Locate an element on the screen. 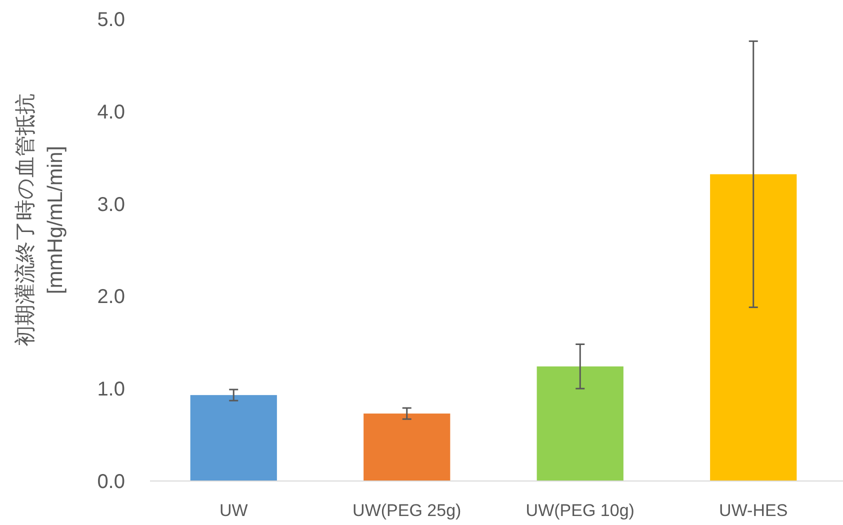 The width and height of the screenshot is (843, 525). y-tick-label: 0.0 is located at coordinates (111, 482).